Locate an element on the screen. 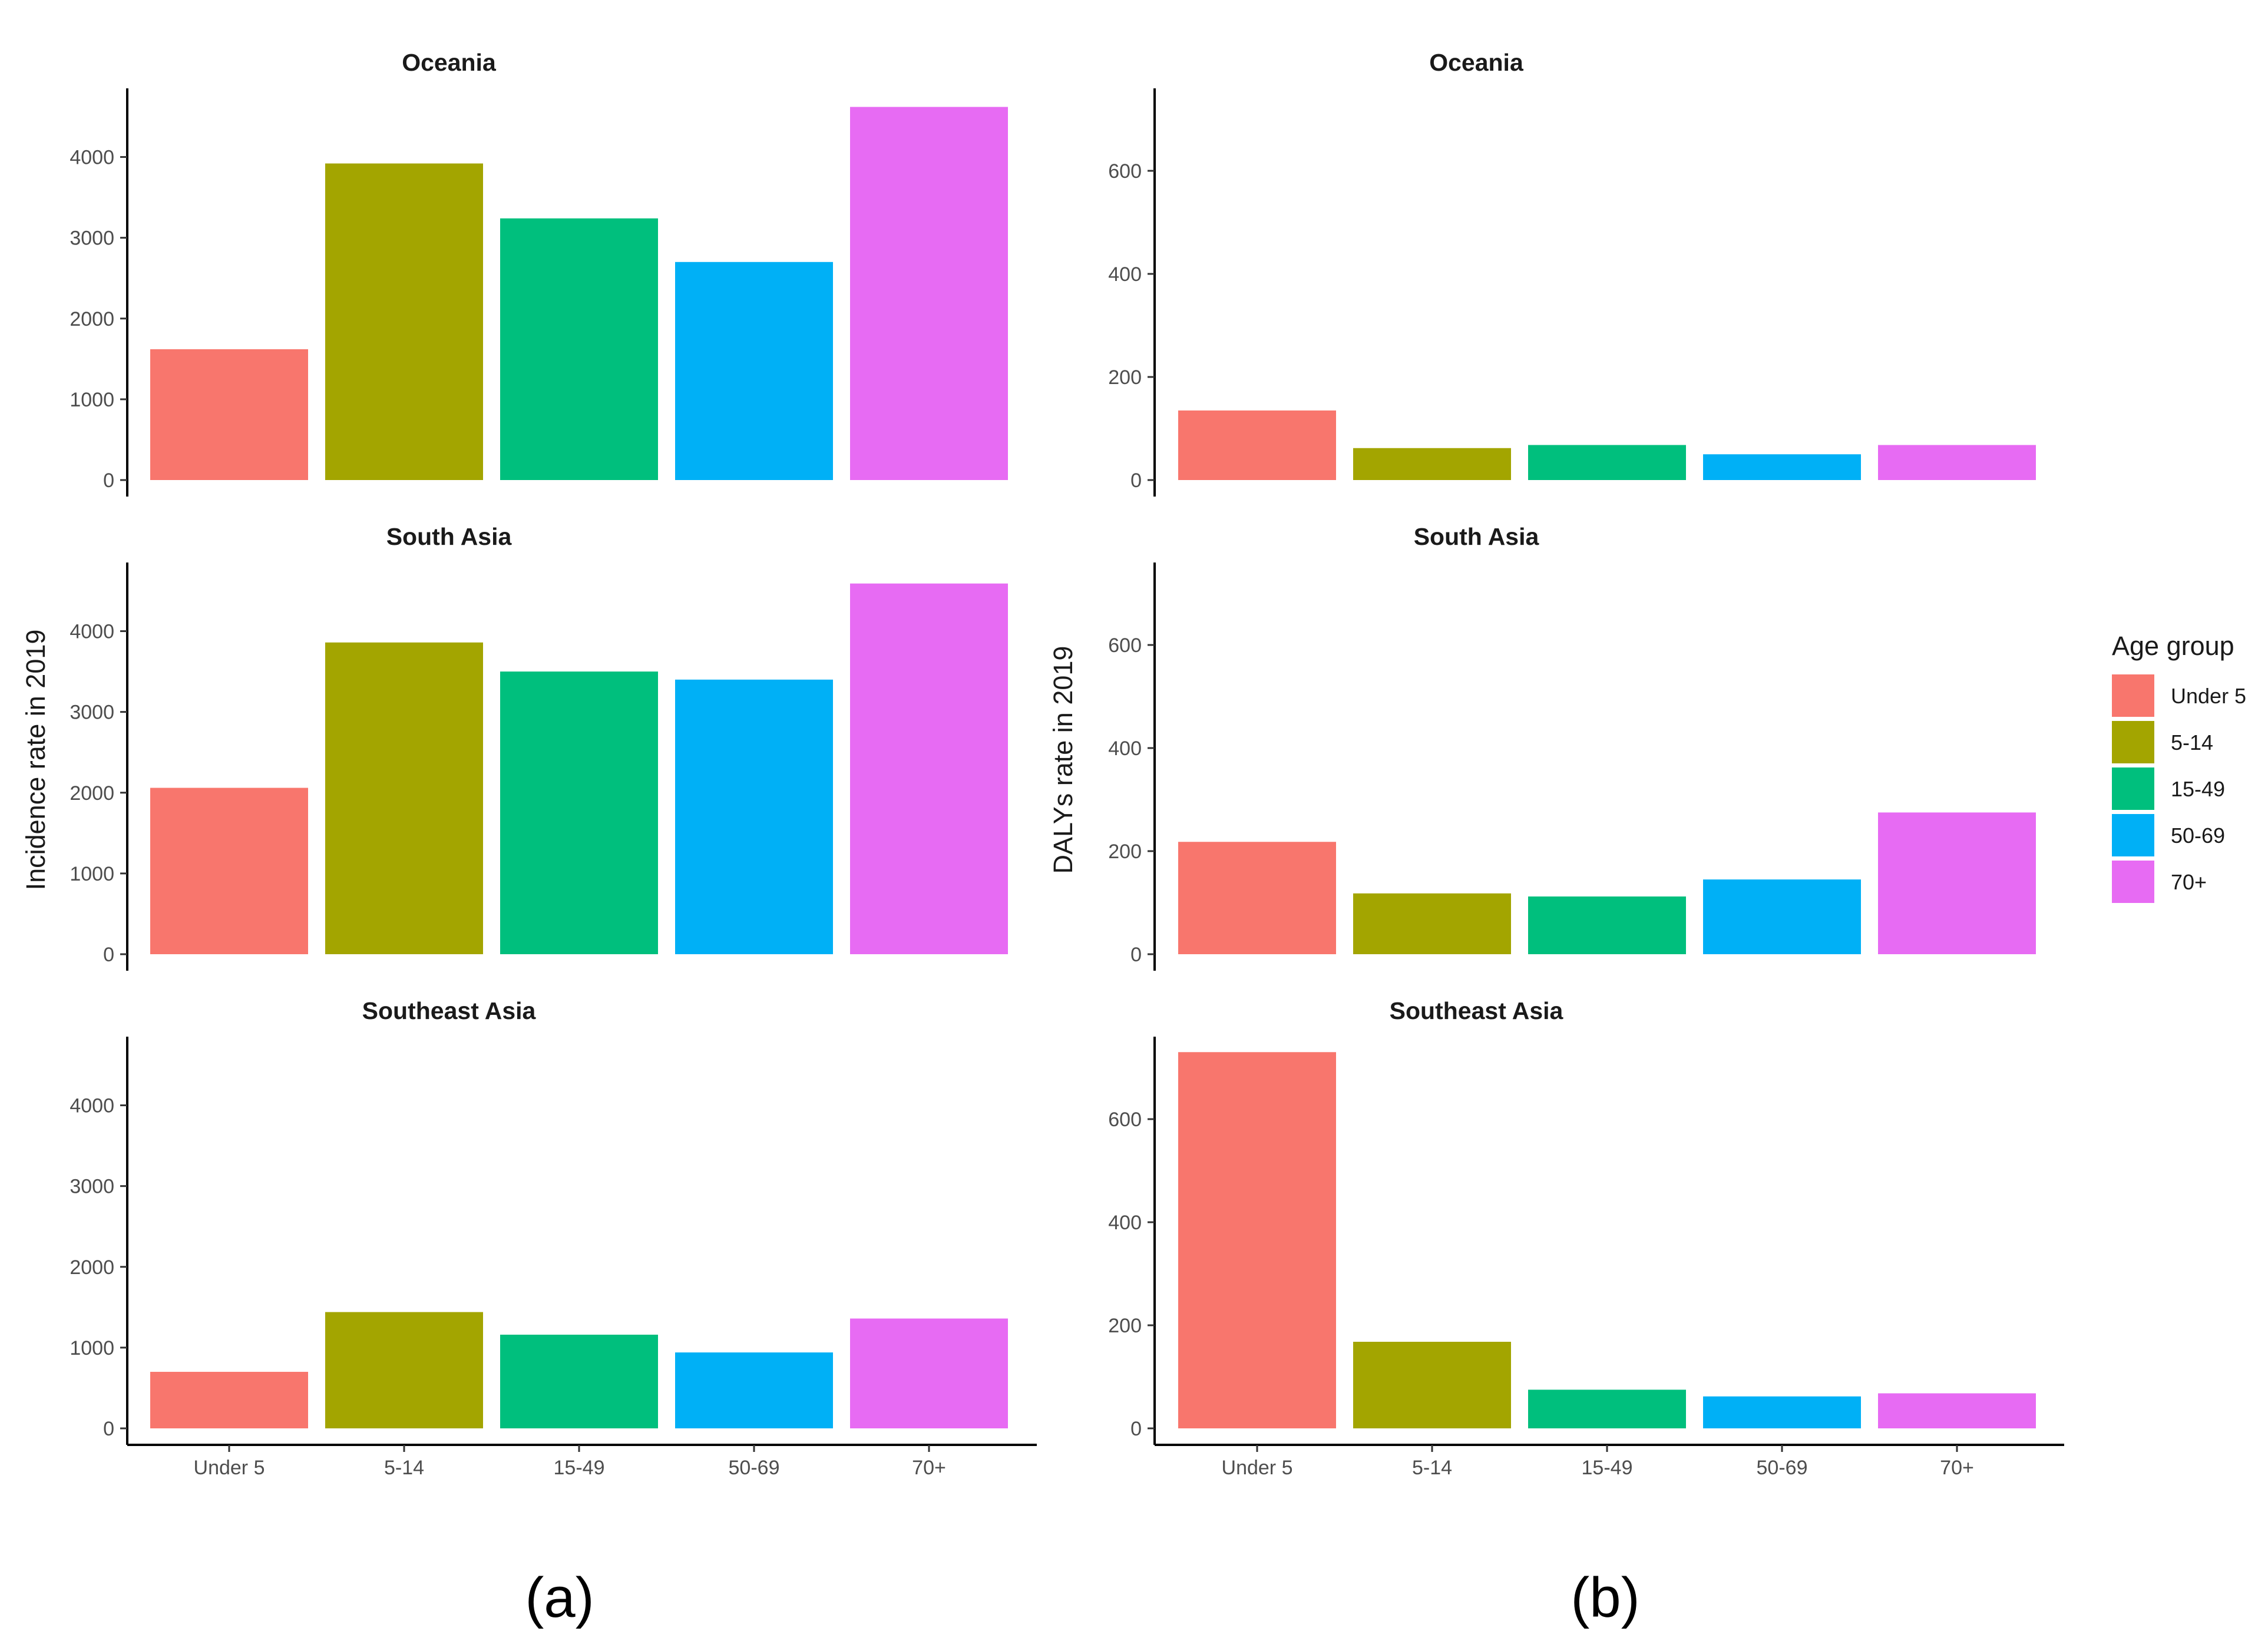 The width and height of the screenshot is (2268, 1641). legend-label: 70+ is located at coordinates (2189, 882).